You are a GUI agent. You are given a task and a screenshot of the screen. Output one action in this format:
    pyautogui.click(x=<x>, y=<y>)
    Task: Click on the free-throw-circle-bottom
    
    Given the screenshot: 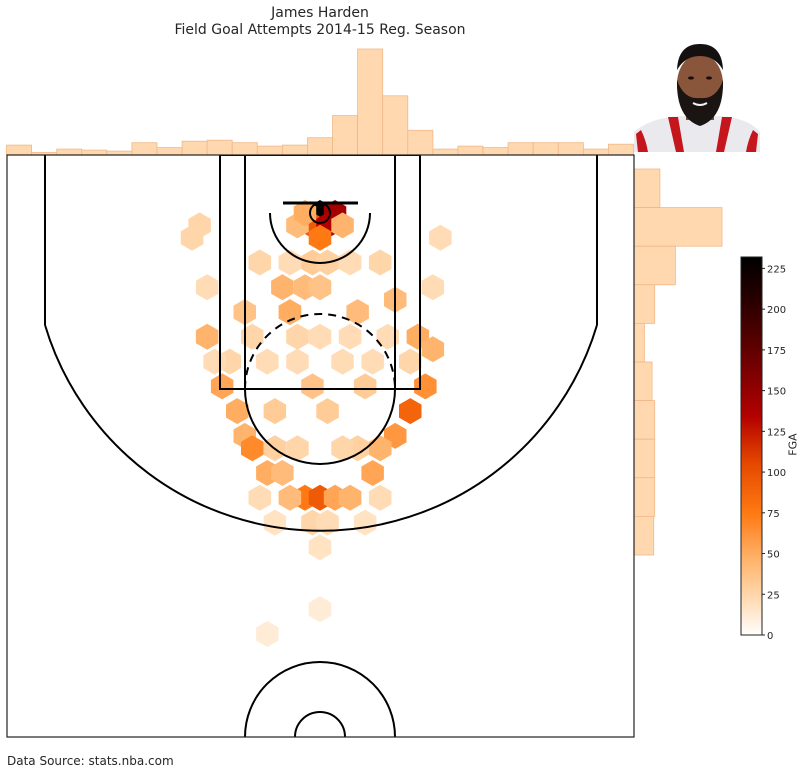 What is the action you would take?
    pyautogui.click(x=320, y=426)
    